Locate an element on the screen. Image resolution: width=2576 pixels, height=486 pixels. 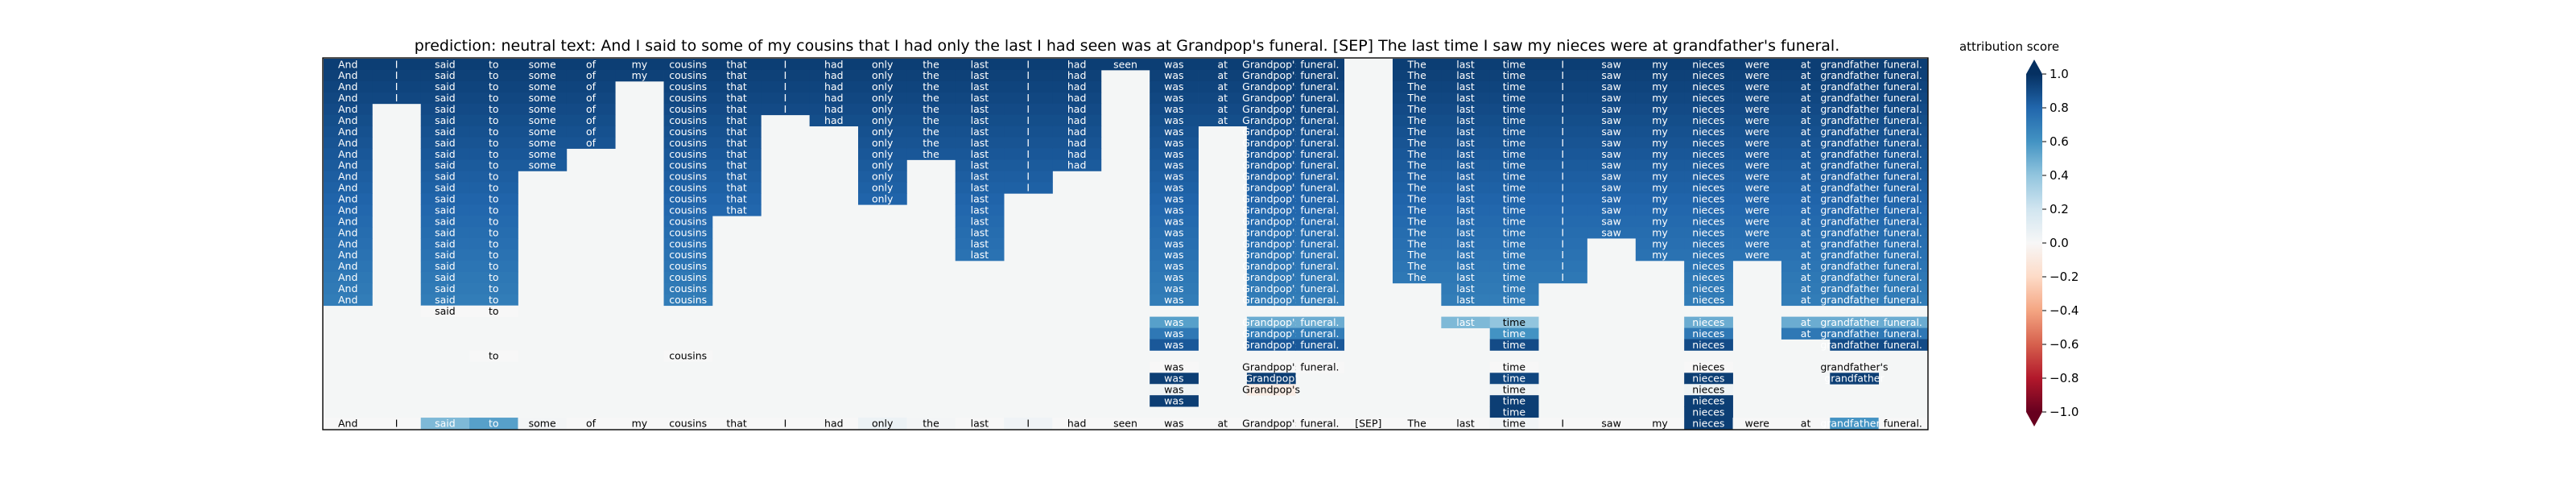
cell-label: time is located at coordinates (1514, 390).